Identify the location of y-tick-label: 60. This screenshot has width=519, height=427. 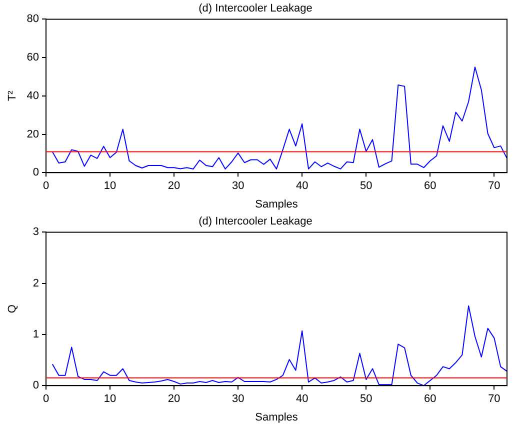
(32, 58).